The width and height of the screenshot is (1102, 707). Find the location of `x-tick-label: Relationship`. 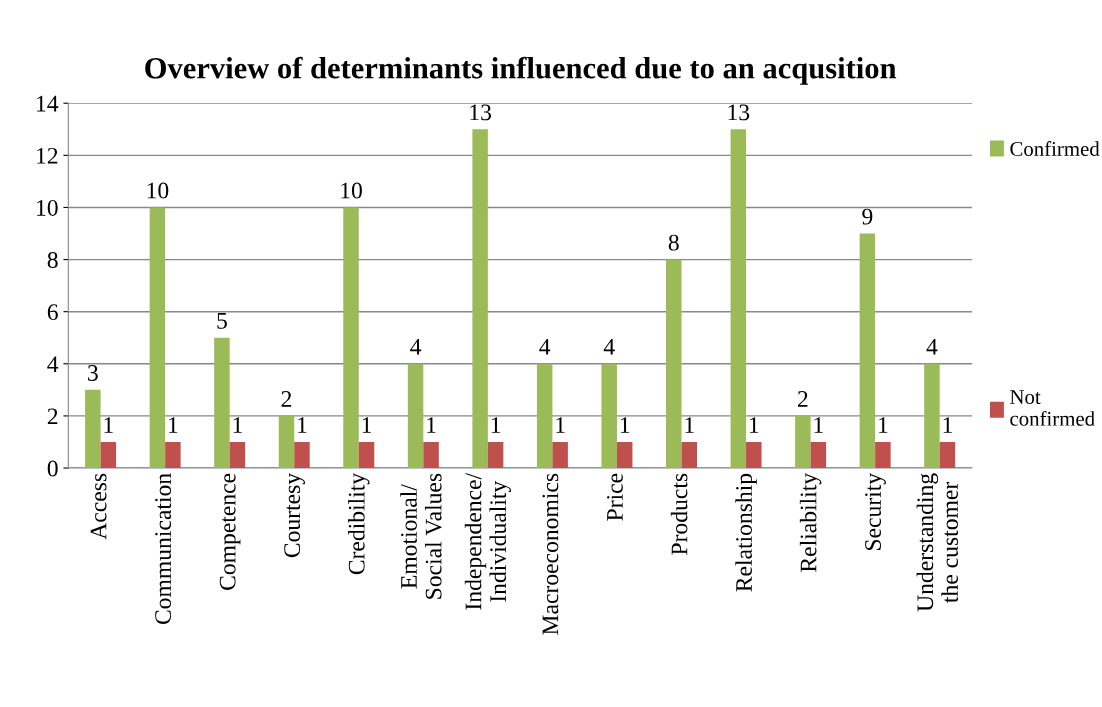

x-tick-label: Relationship is located at coordinates (746, 532).